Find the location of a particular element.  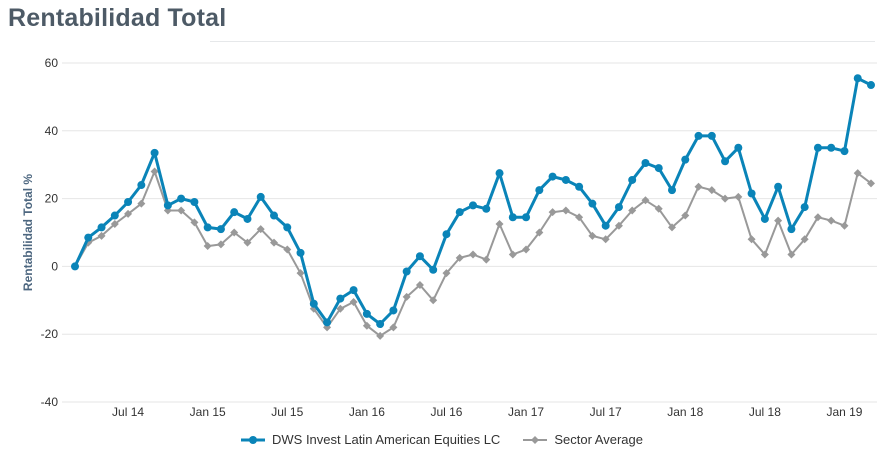

x-tick-label: Jan 15 is located at coordinates (208, 412).